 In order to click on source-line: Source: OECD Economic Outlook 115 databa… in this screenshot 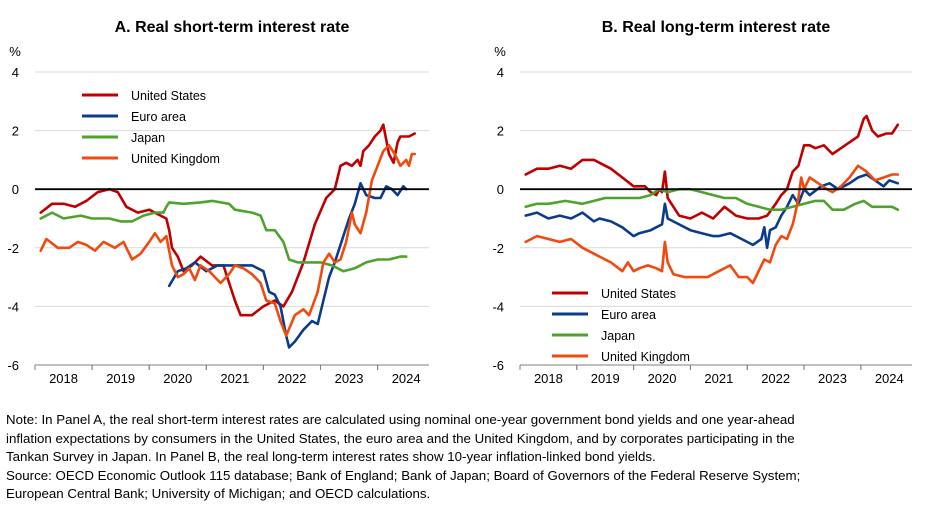, I will do `click(403, 475)`.